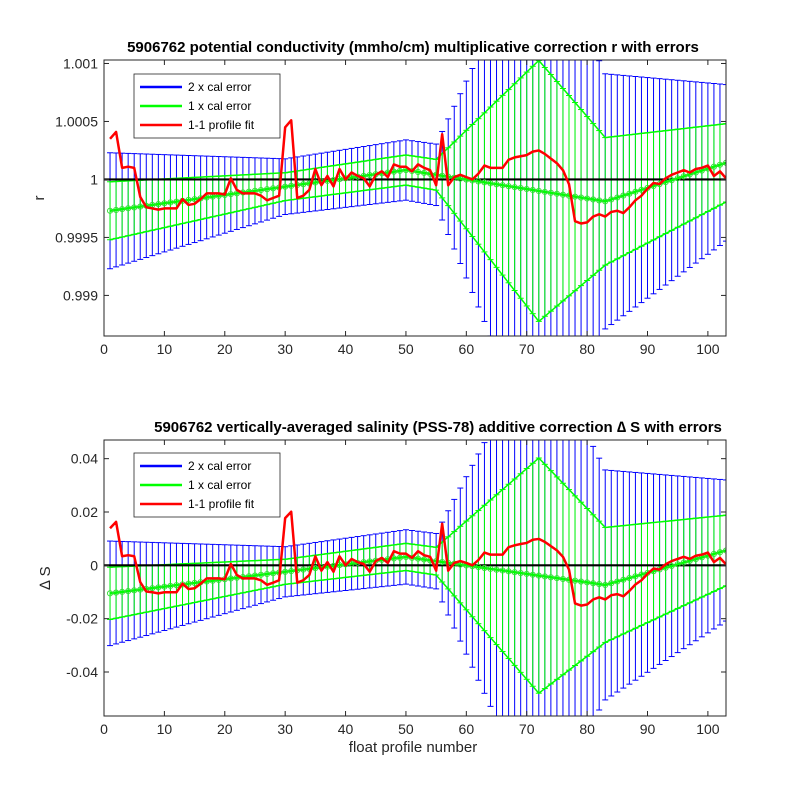  What do you see at coordinates (225, 729) in the screenshot?
I see `x-tick-label: 20` at bounding box center [225, 729].